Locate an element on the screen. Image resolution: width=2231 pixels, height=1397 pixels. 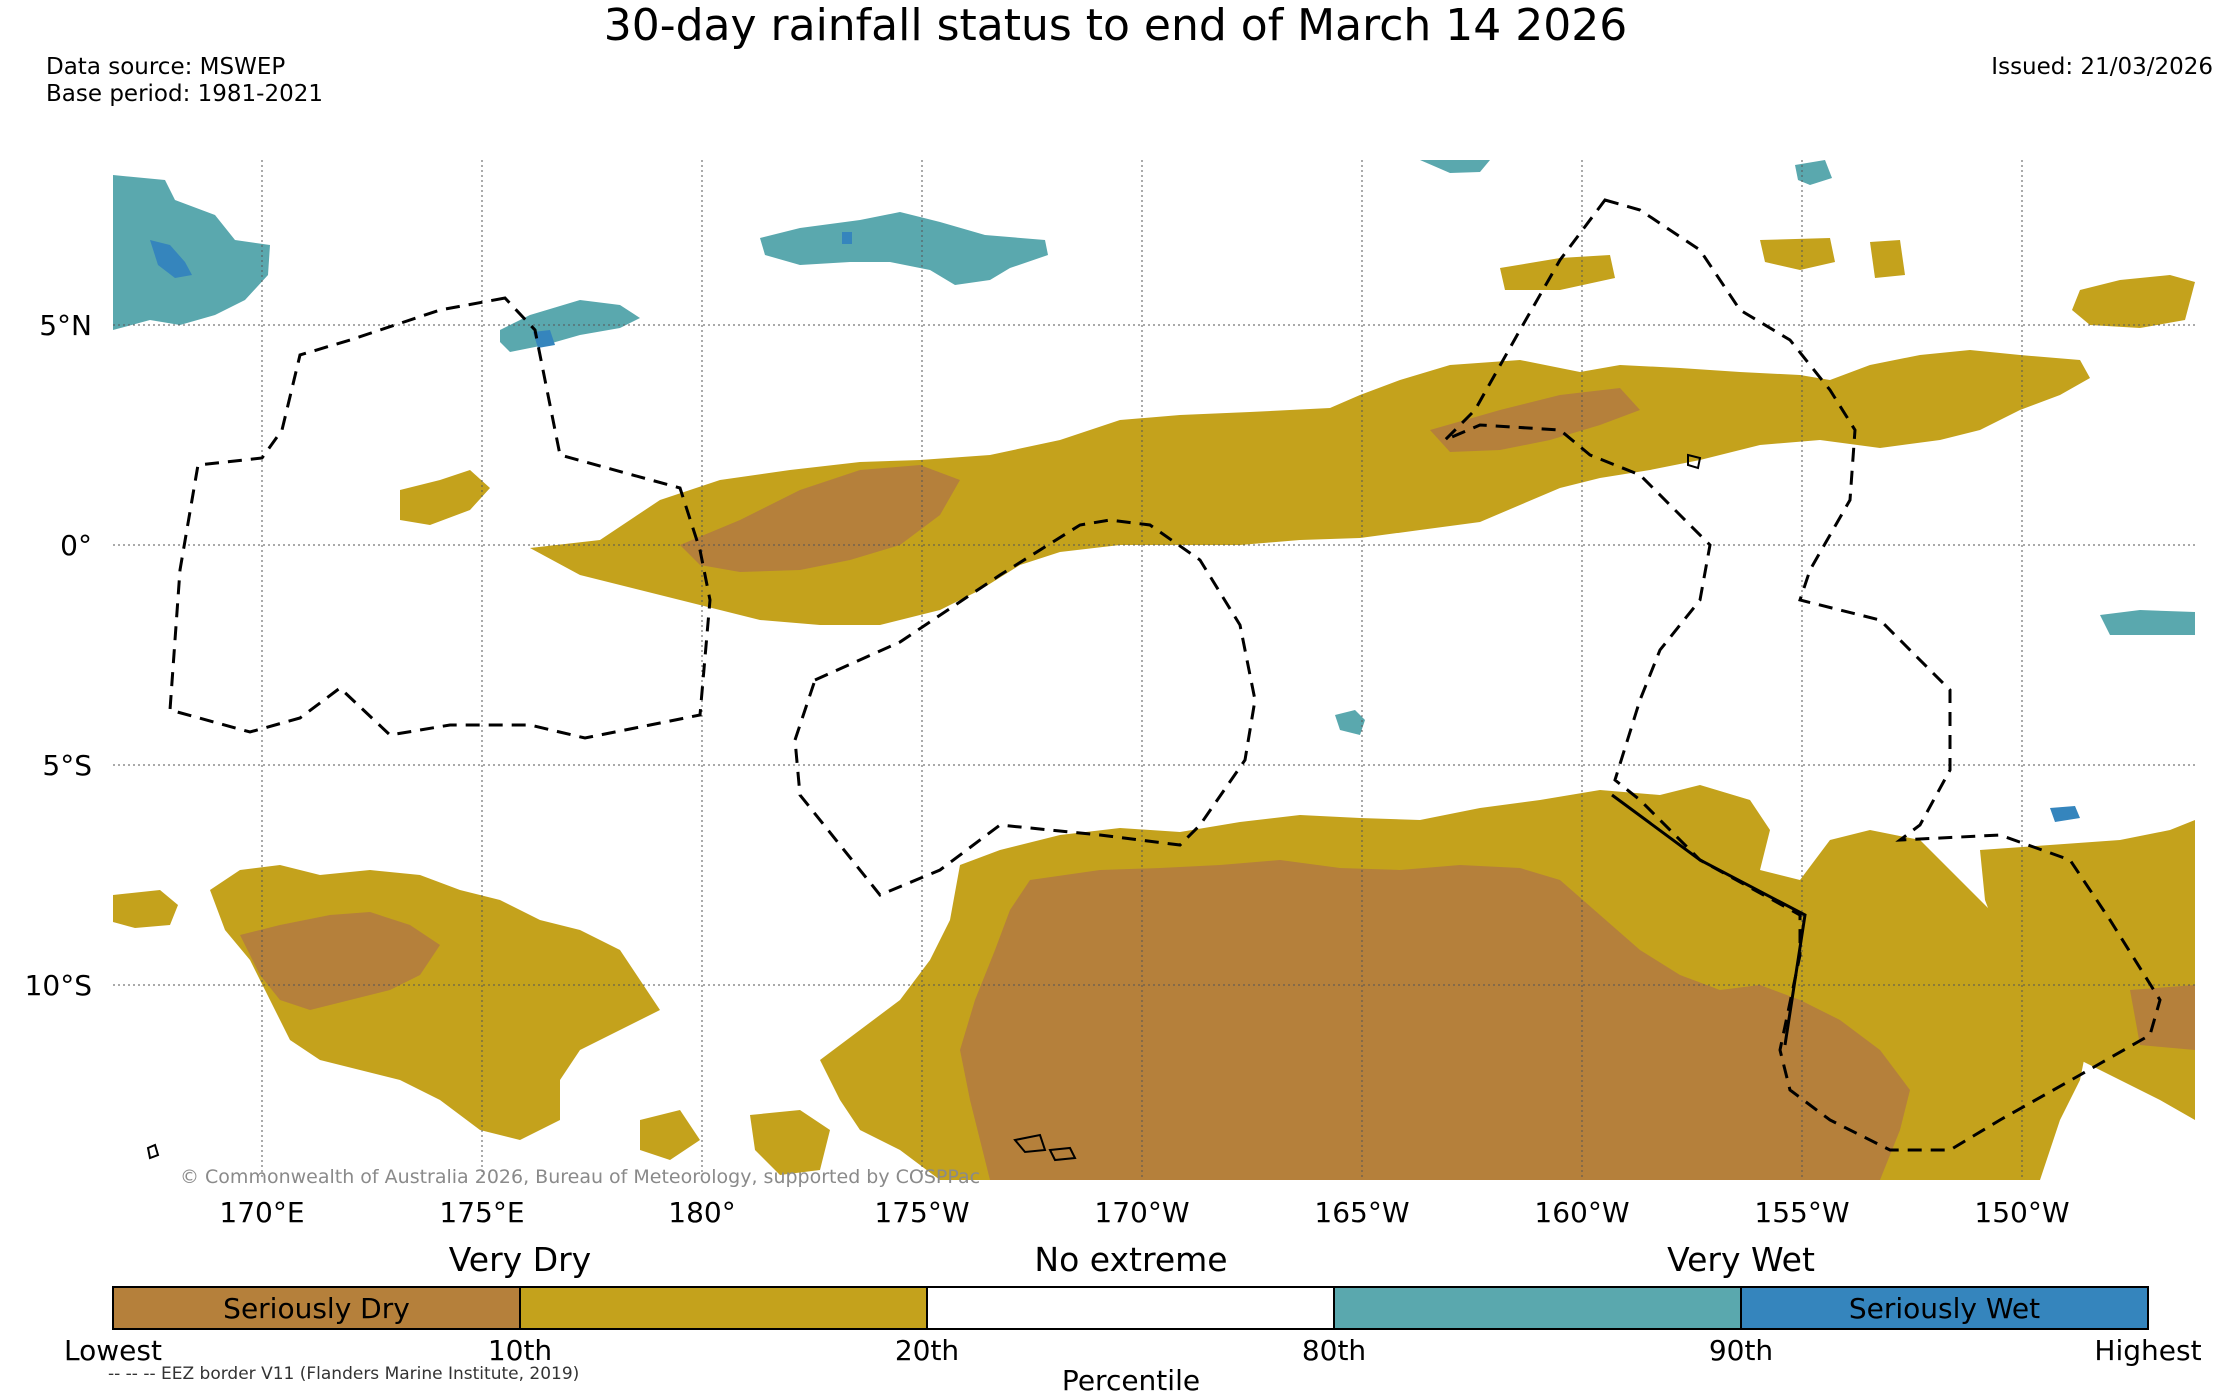
lat-label: 0° is located at coordinates (76, 545).